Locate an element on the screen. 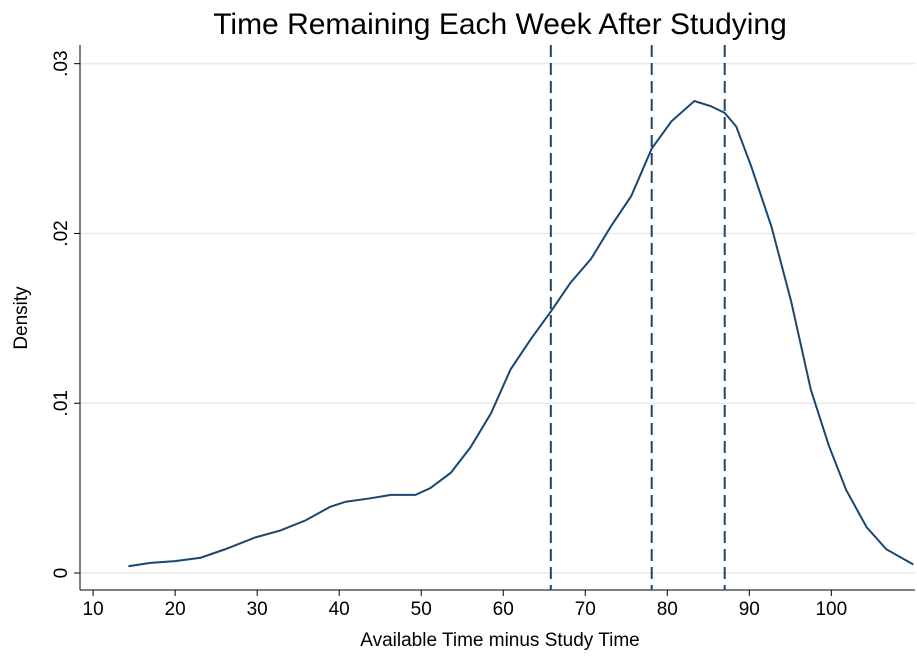 The image size is (917, 657). x-tick-label: 90 is located at coordinates (749, 609).